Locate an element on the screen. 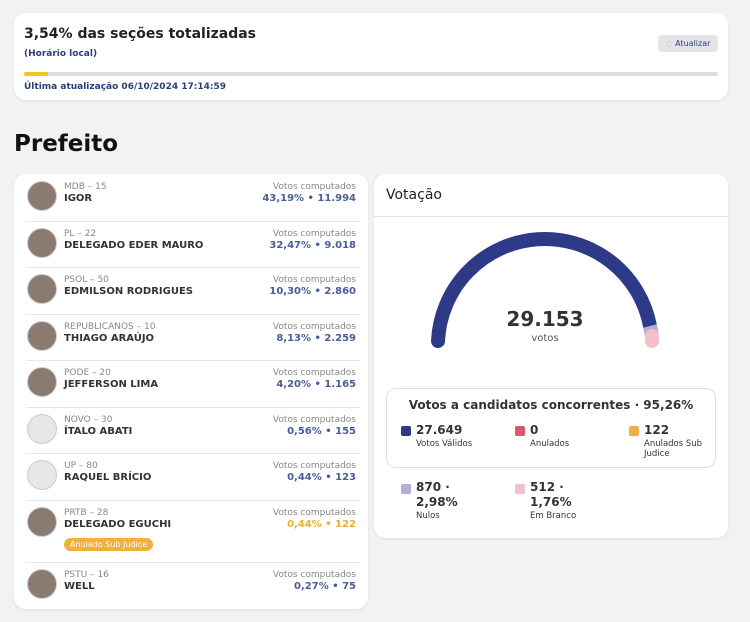  progress-track is located at coordinates (371, 74).